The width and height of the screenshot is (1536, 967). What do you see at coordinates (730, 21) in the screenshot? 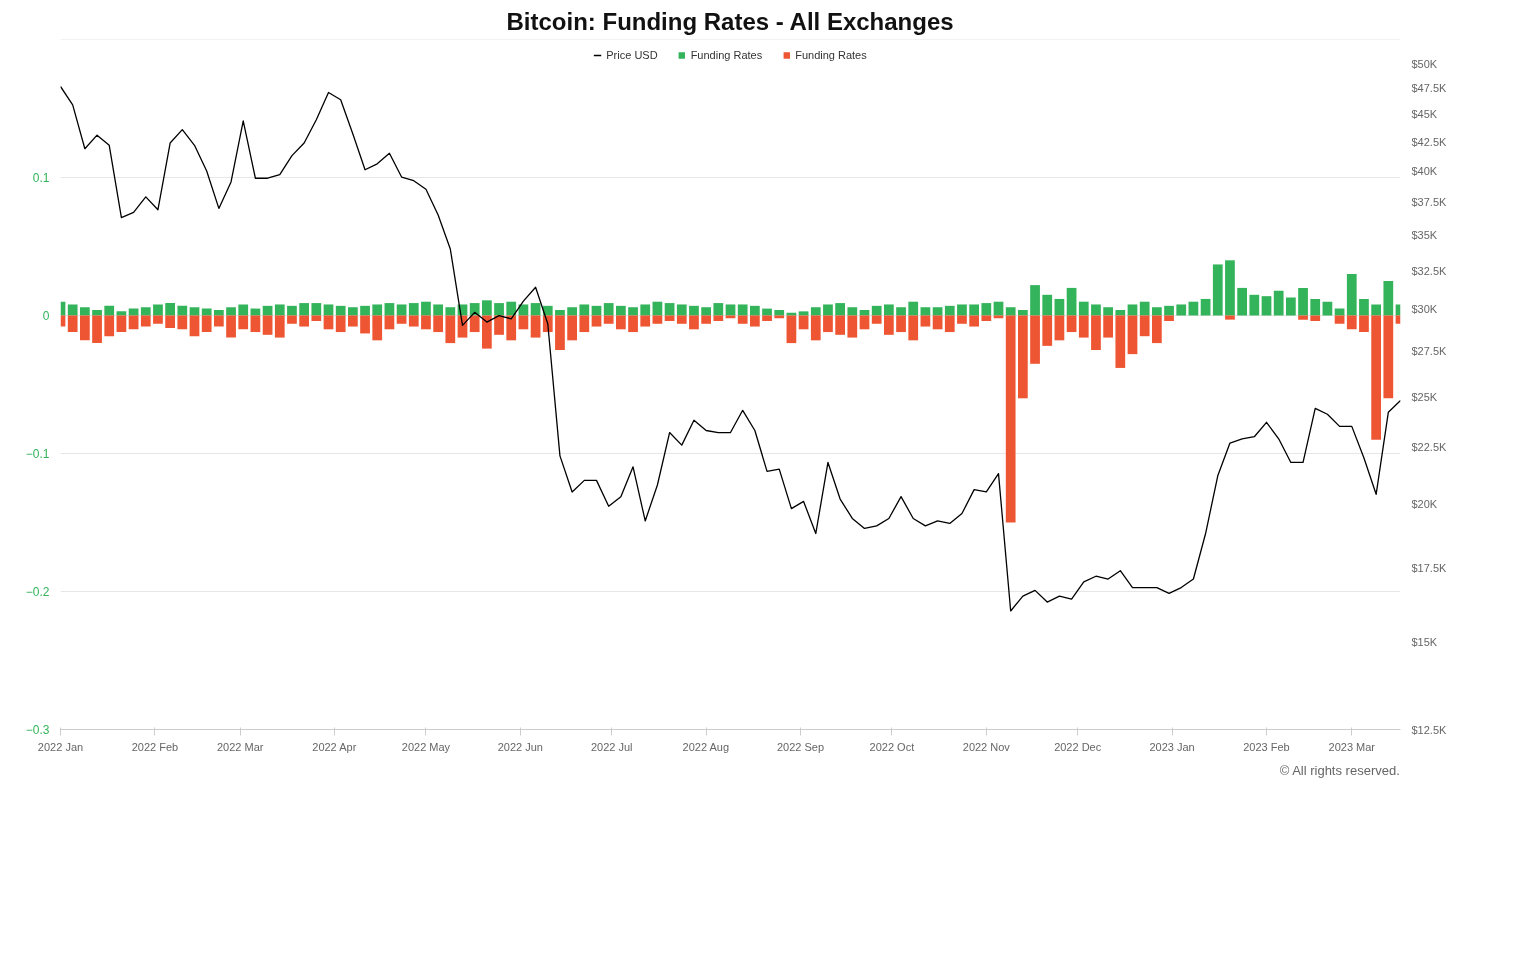
I see `chart-title: Bitcoin: Funding Rates - All Exchanges` at bounding box center [730, 21].